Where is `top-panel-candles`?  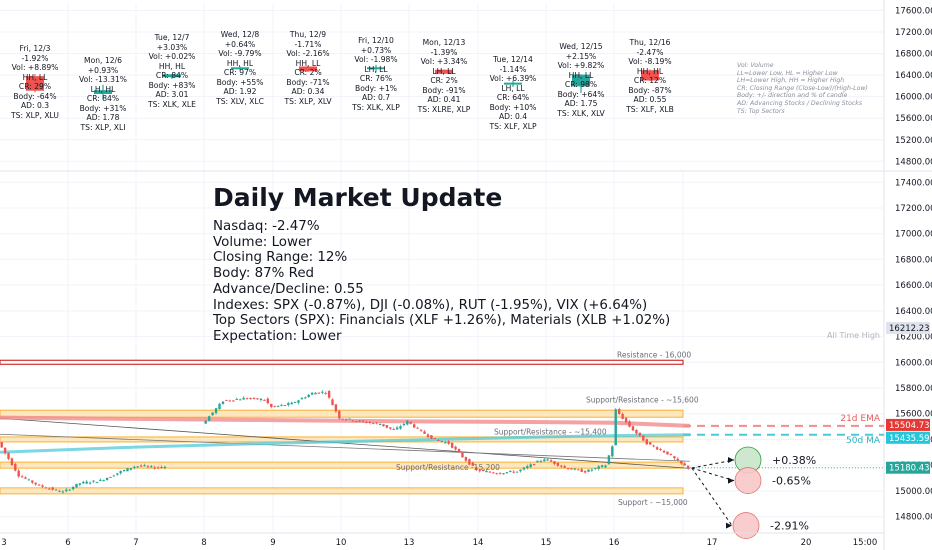 top-panel-candles is located at coordinates (342, 82).